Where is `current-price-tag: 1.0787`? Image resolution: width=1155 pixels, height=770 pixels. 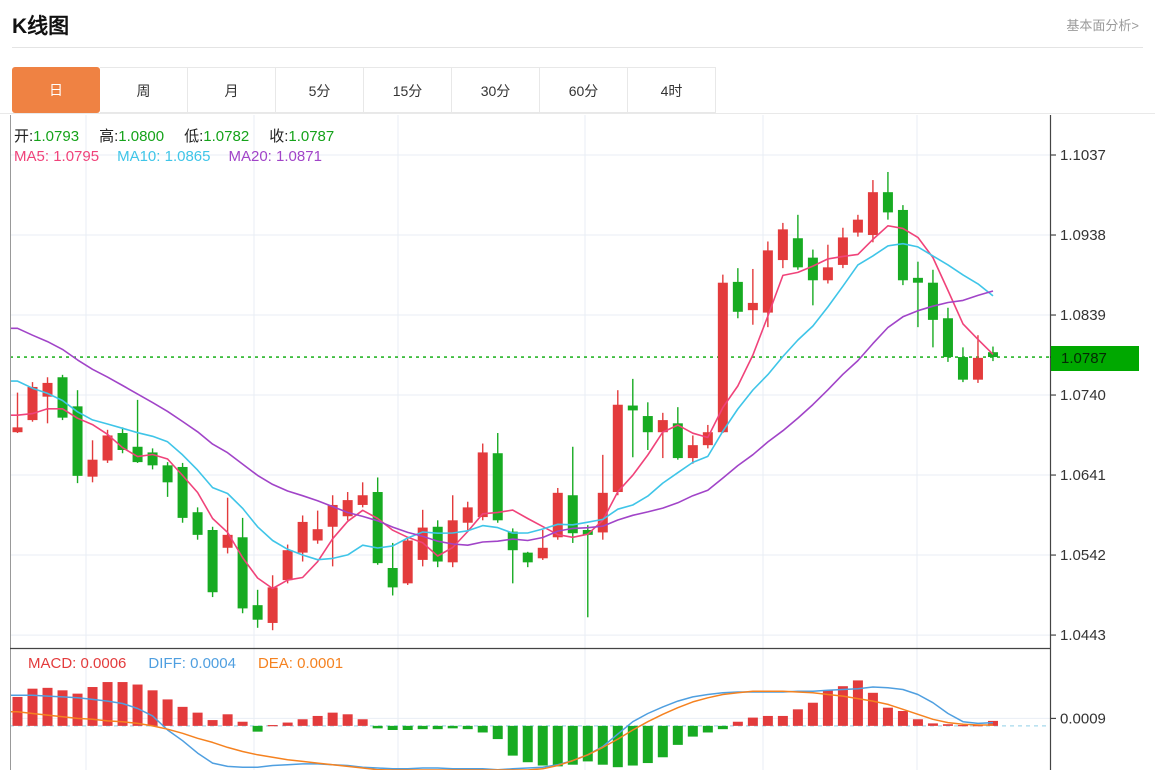
current-price-tag: 1.0787 is located at coordinates (1095, 358).